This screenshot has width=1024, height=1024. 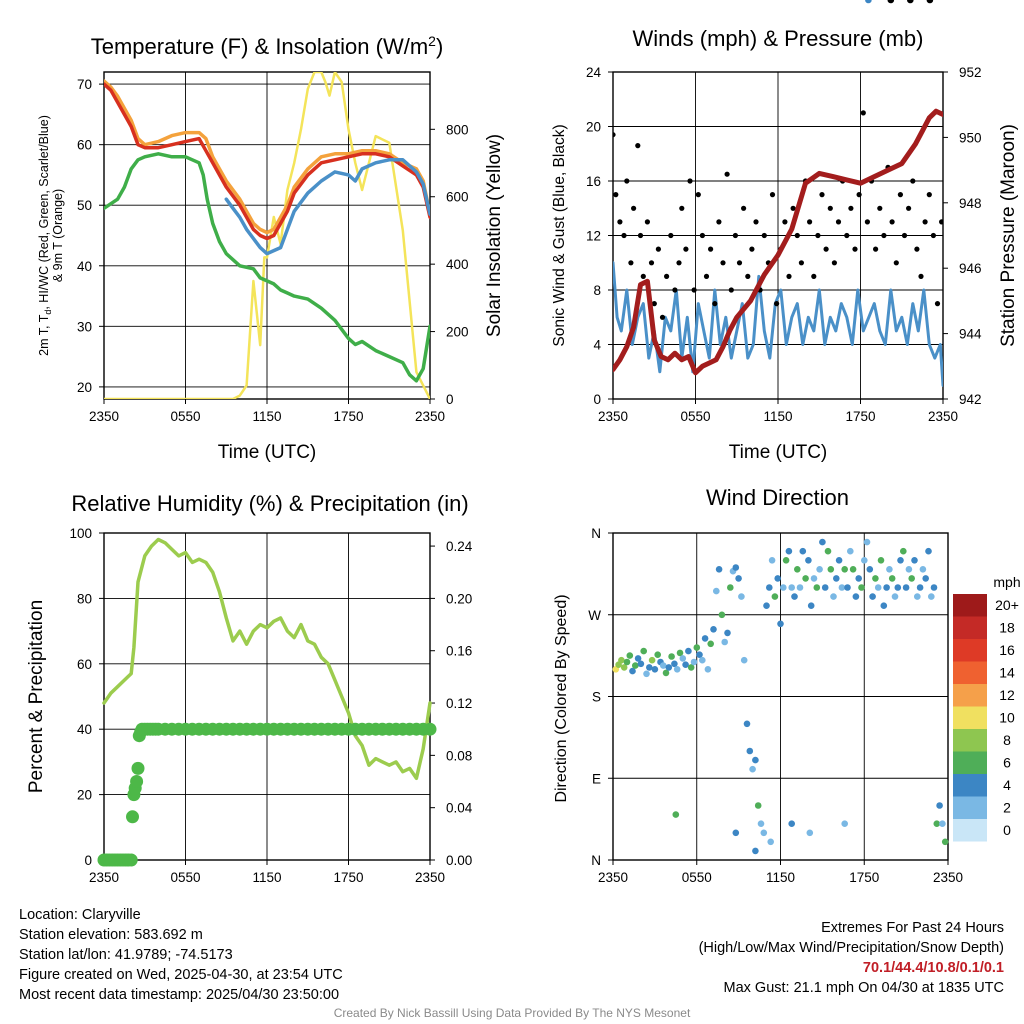 What do you see at coordinates (933, 968) in the screenshot?
I see `extremes-values: 70.1/44.4/10.8/0.1/0.1` at bounding box center [933, 968].